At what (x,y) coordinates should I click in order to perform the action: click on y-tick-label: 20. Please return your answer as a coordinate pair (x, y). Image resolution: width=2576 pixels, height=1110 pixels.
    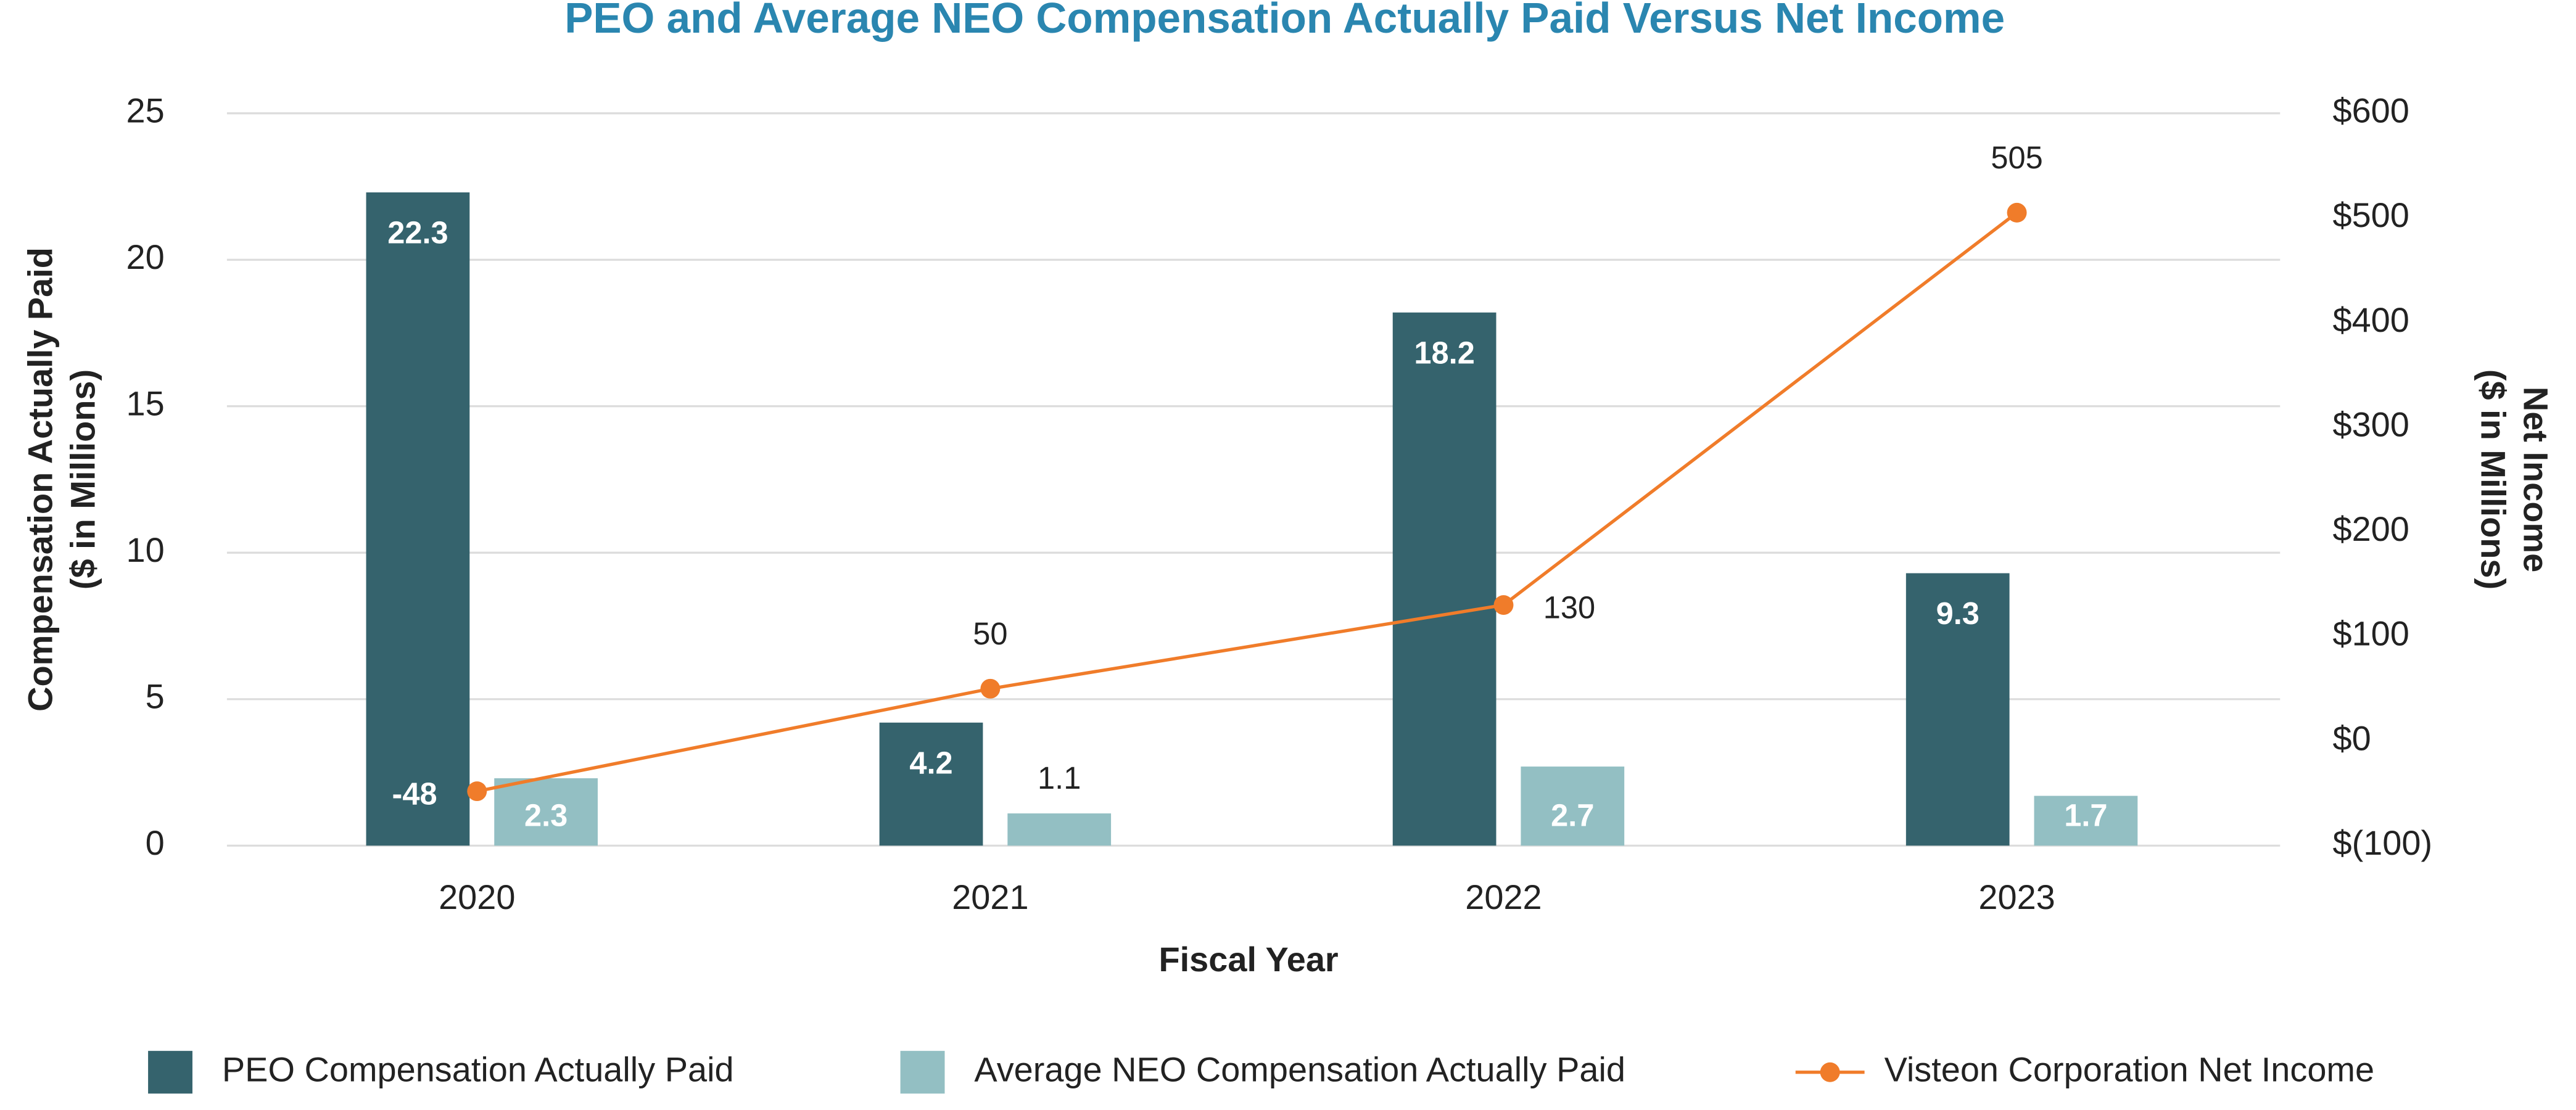
    Looking at the image, I should click on (145, 257).